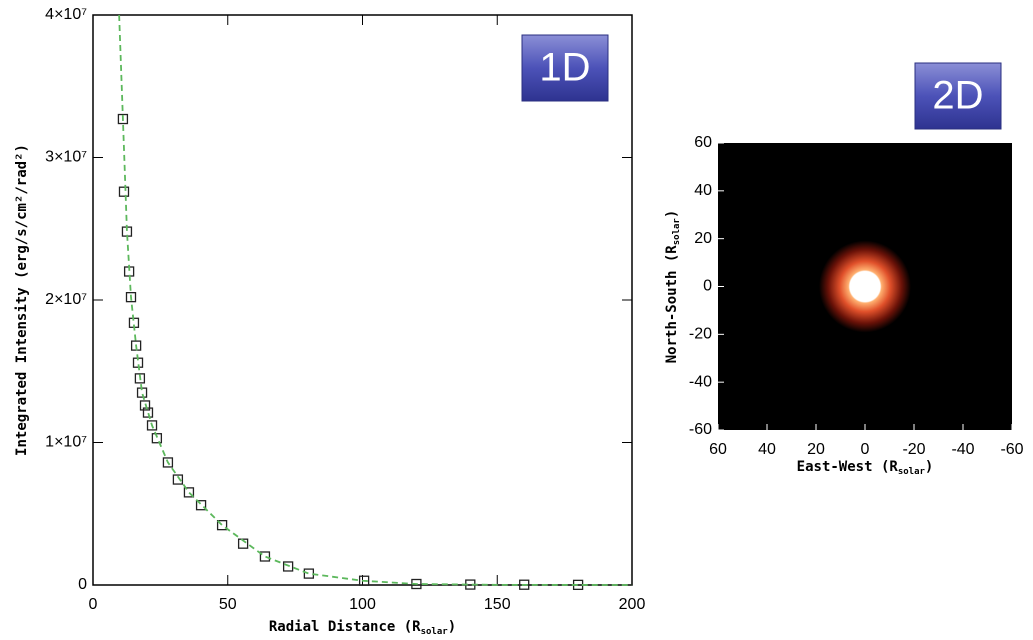 The width and height of the screenshot is (1033, 640). Describe the element at coordinates (22, 300) in the screenshot. I see `y-axis-label: Integrated Intensity (erg/s/cm²/rad²)` at that location.